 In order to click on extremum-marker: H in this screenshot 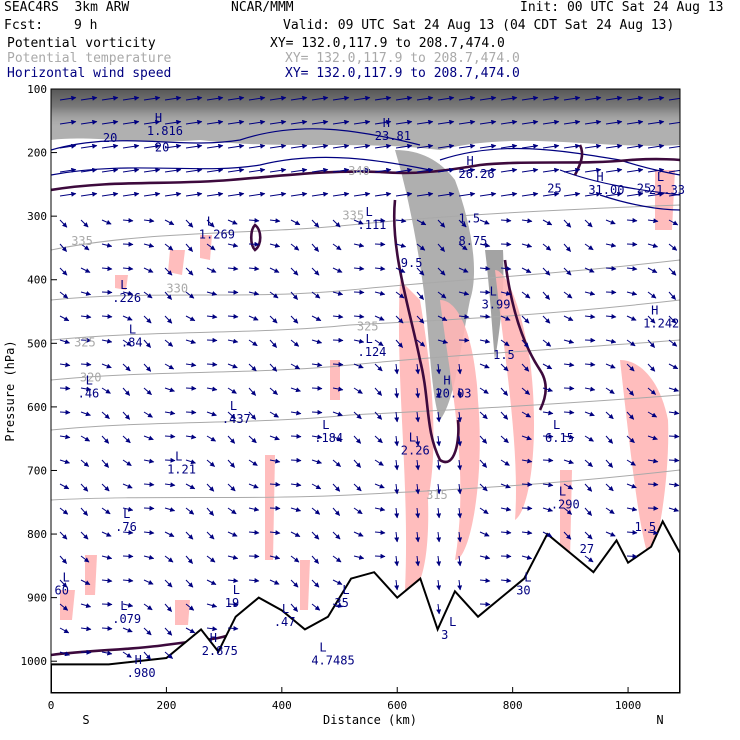, I will do `click(599, 177)`.